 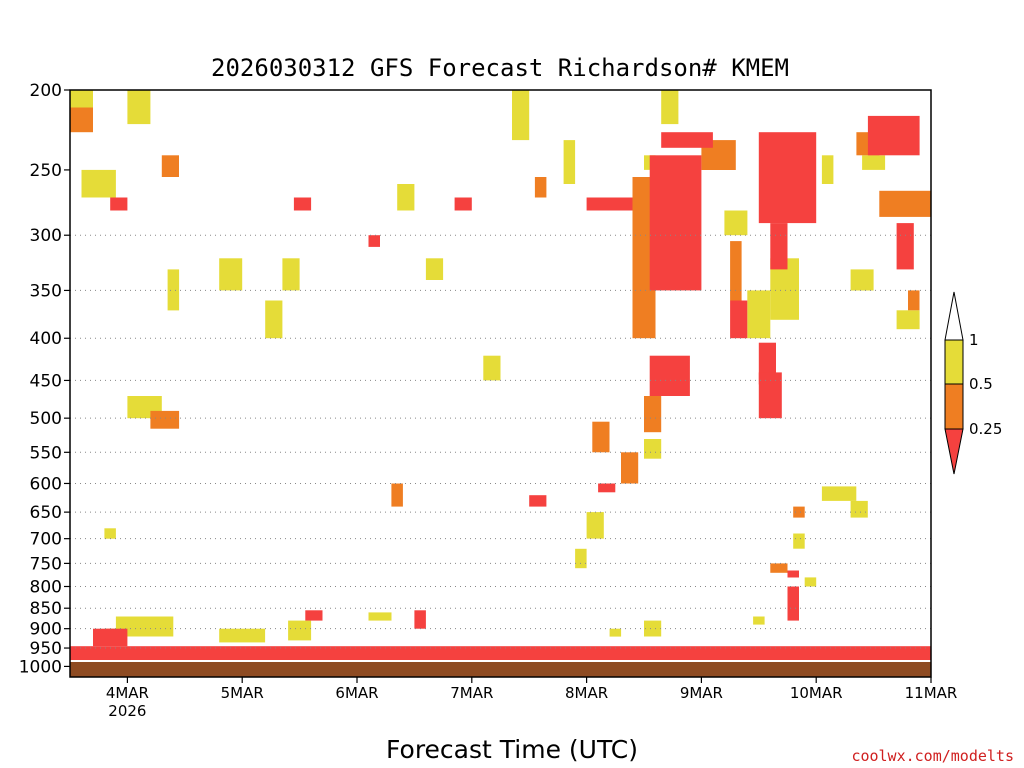 What do you see at coordinates (500, 68) in the screenshot?
I see `chart-title: 2026030312 GFS Forecast Richardson# KMEM` at bounding box center [500, 68].